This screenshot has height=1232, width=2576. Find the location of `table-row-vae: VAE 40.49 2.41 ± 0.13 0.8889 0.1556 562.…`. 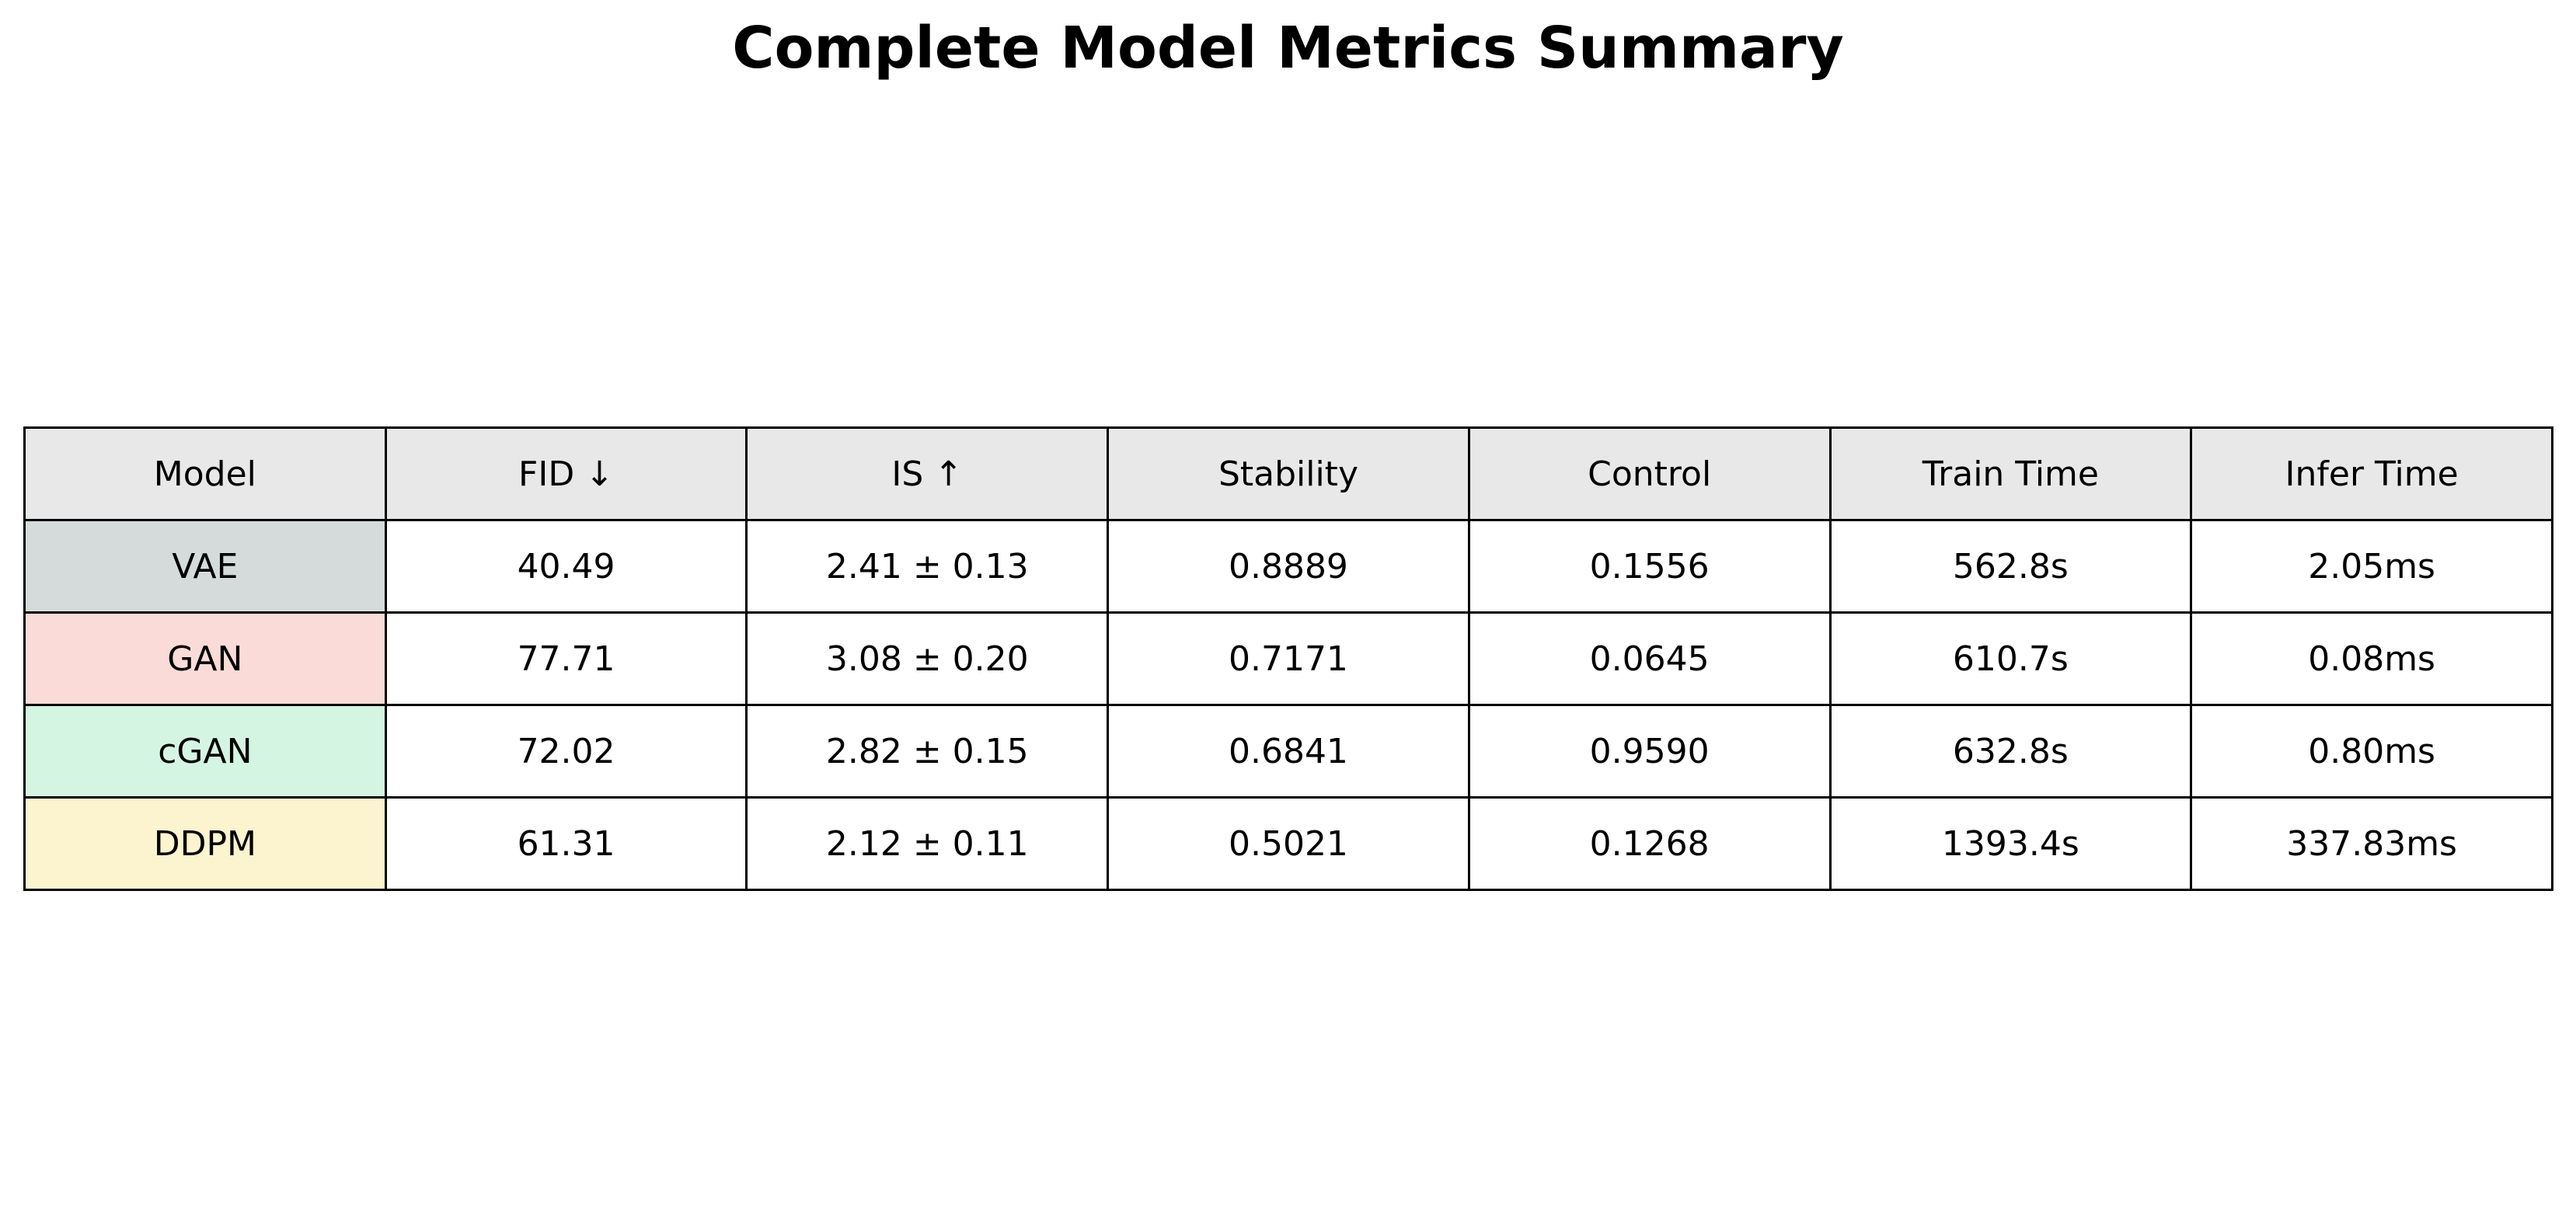

table-row-vae: VAE 40.49 2.41 ± 0.13 0.8889 0.1556 562.… is located at coordinates (1288, 567).